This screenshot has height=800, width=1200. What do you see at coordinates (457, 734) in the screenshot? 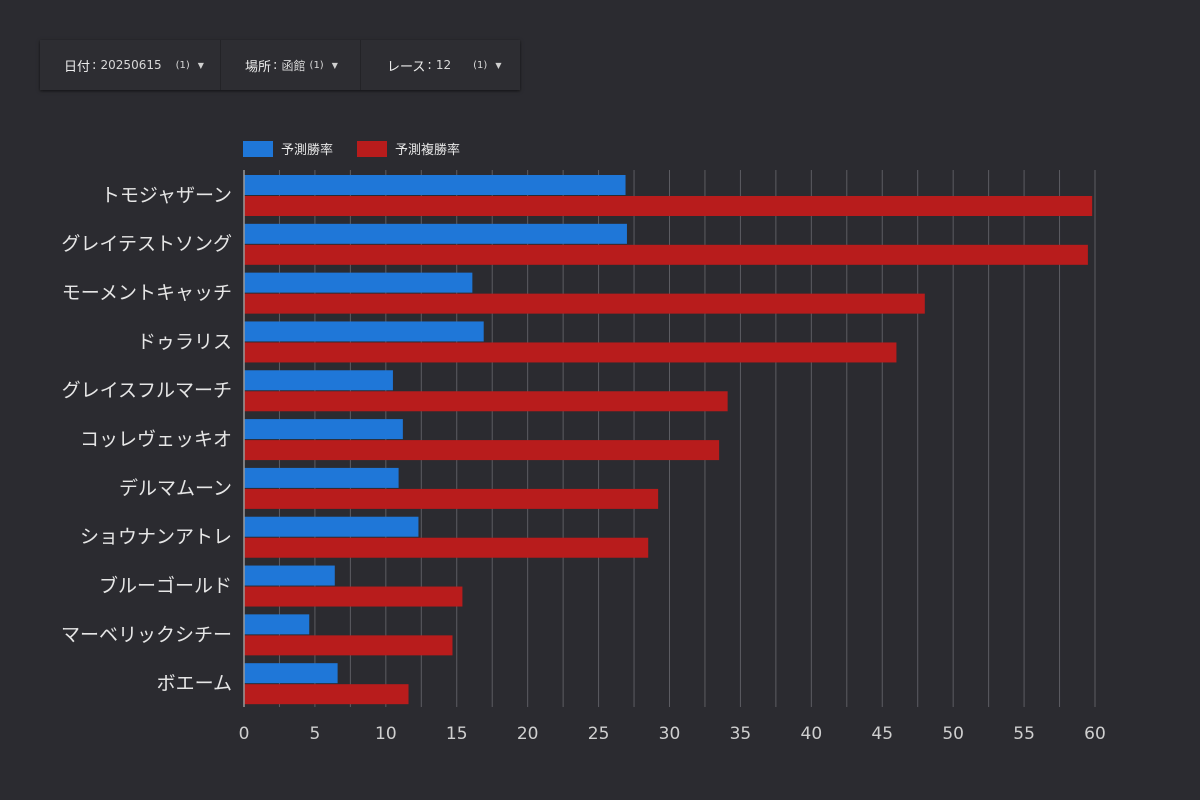
I see `x-tick-label: 15` at bounding box center [457, 734].